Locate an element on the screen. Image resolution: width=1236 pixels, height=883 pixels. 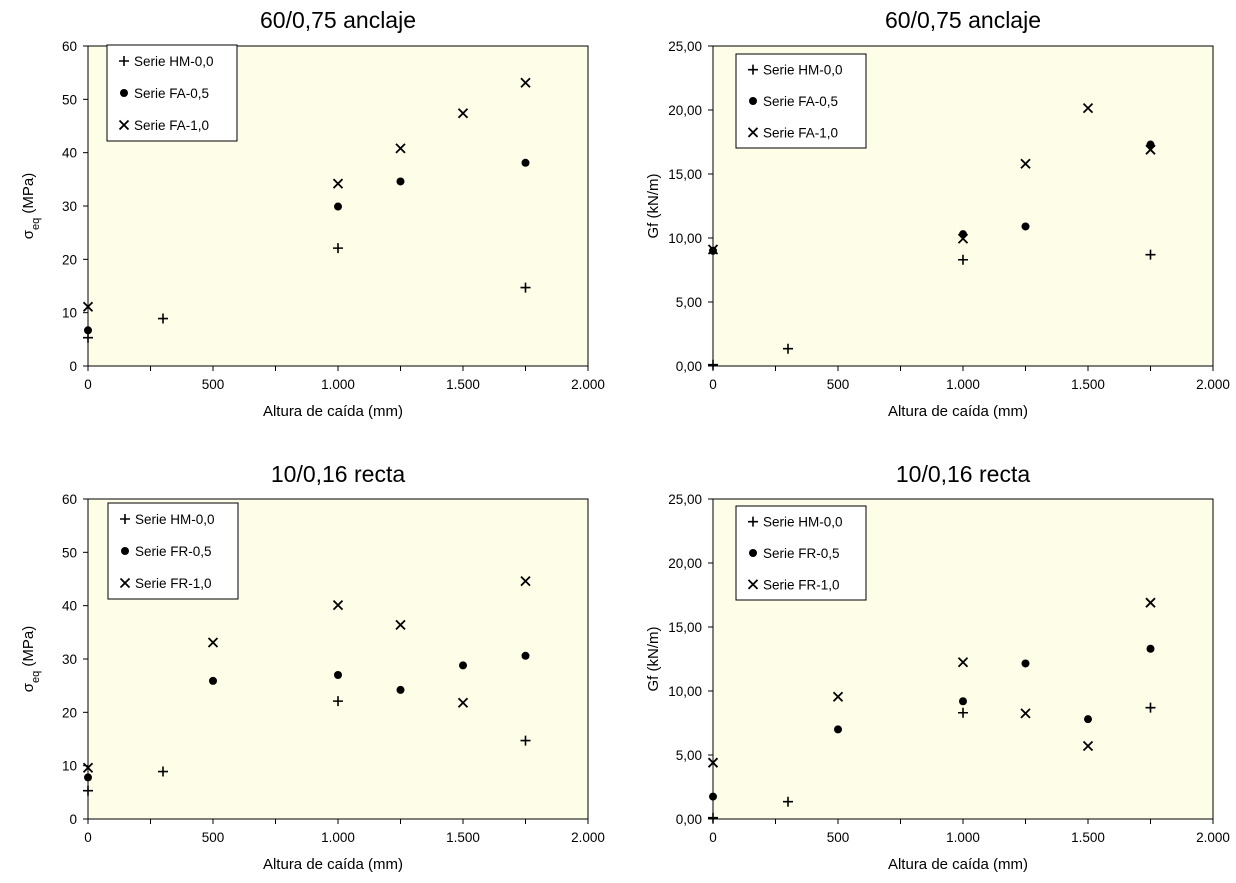
y-tick-label: 10,00 is located at coordinates (685, 238).